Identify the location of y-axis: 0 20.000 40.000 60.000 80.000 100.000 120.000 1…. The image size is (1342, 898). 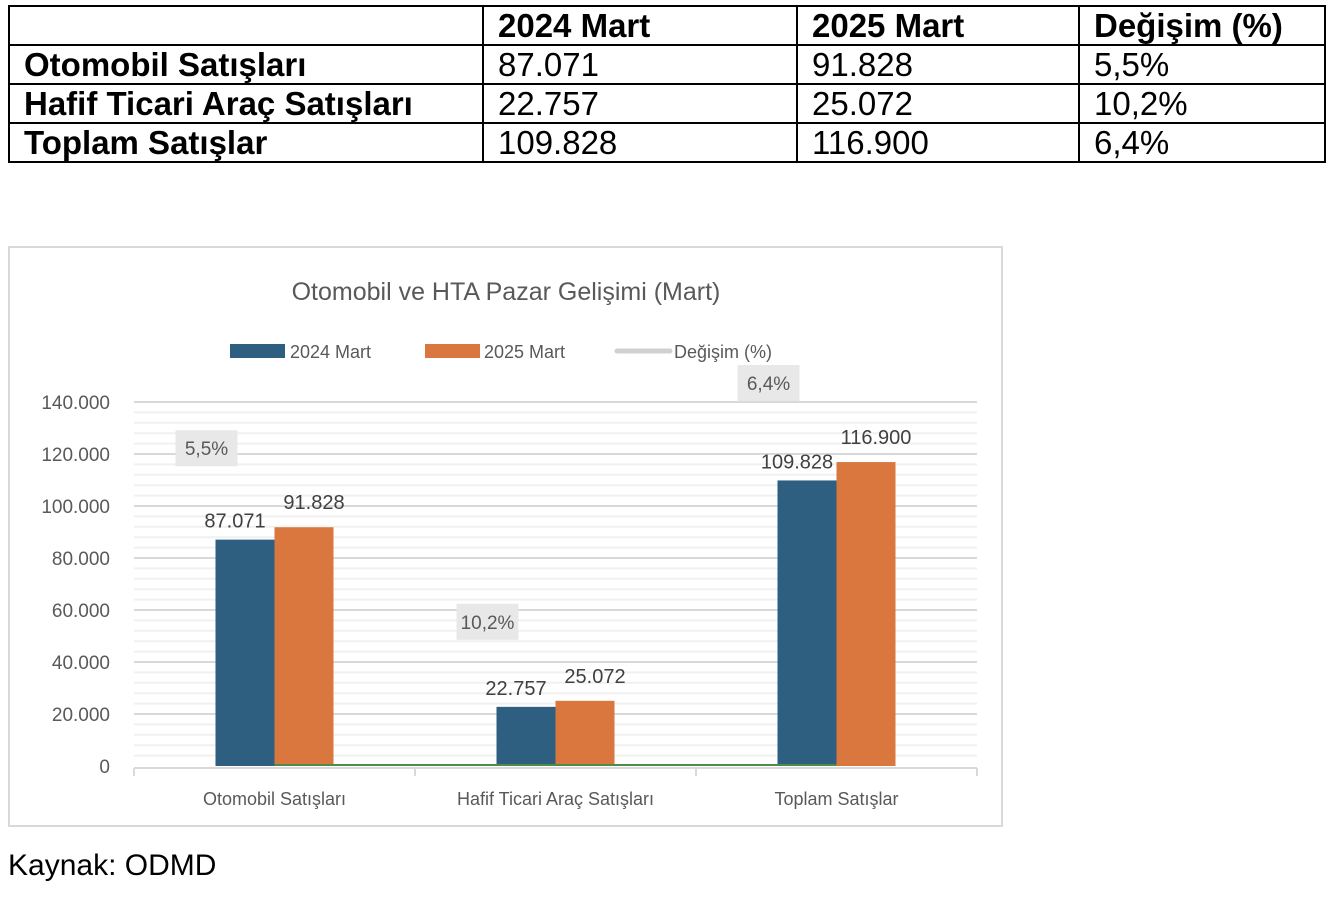
(75, 585).